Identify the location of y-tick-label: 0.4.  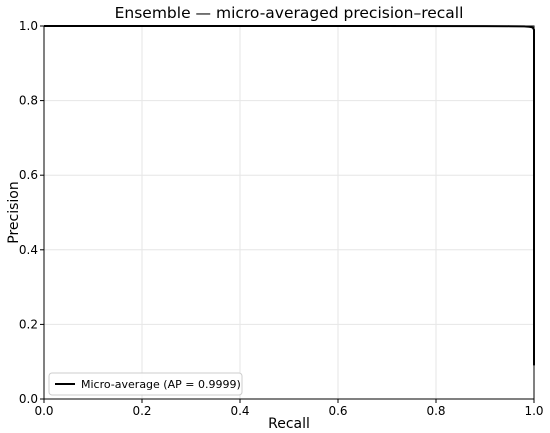
(28, 250).